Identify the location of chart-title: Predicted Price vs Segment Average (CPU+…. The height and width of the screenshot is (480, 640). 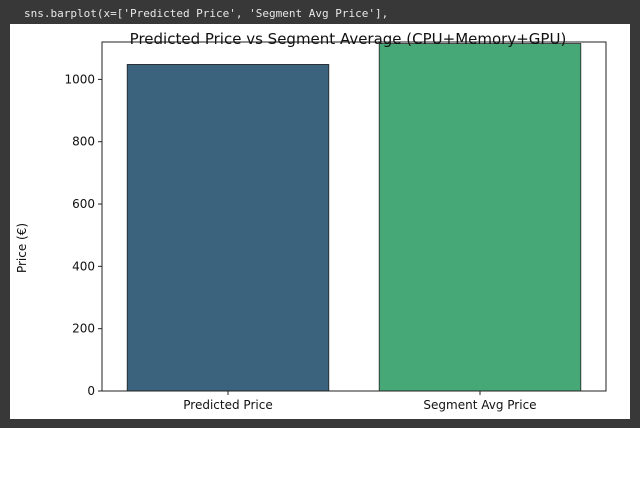
(348, 39).